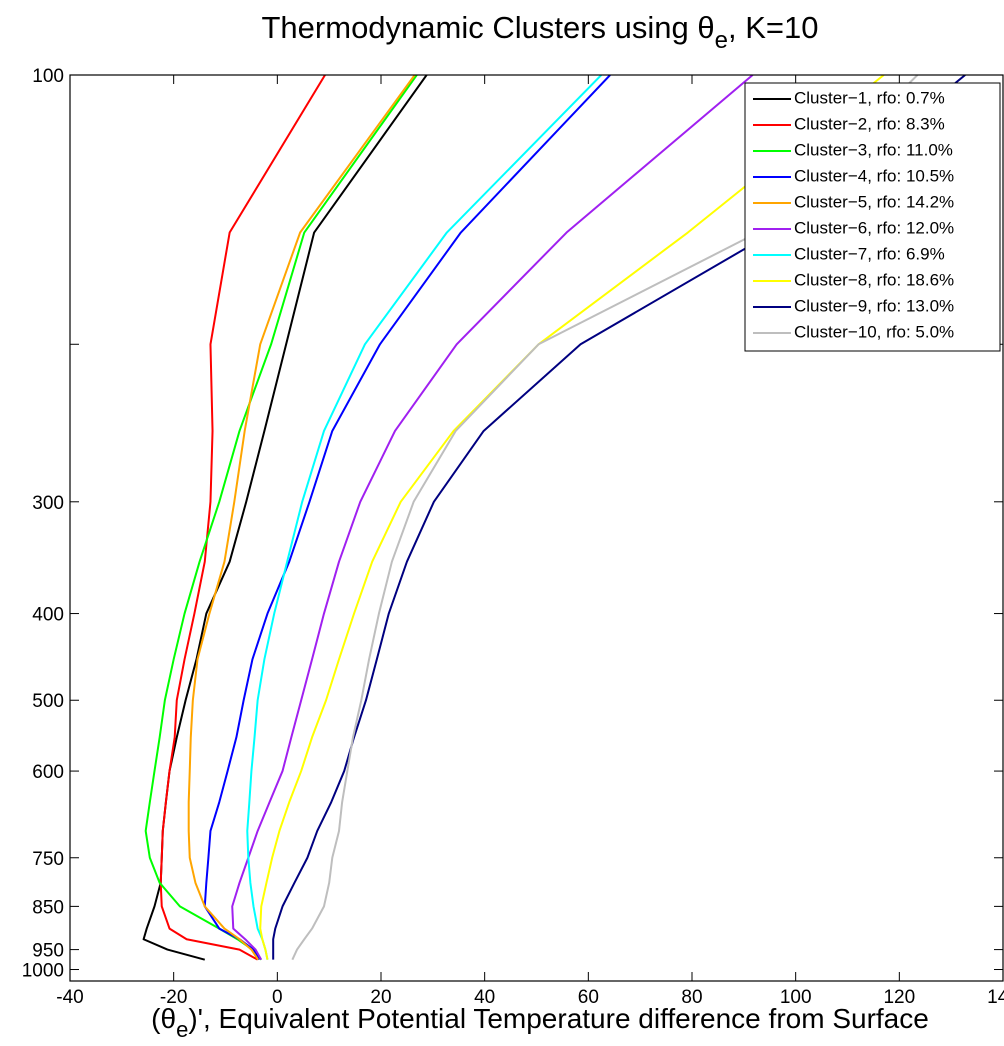 Image resolution: width=1004 pixels, height=1046 pixels. Describe the element at coordinates (48, 859) in the screenshot. I see `y-tick-label: 750` at that location.